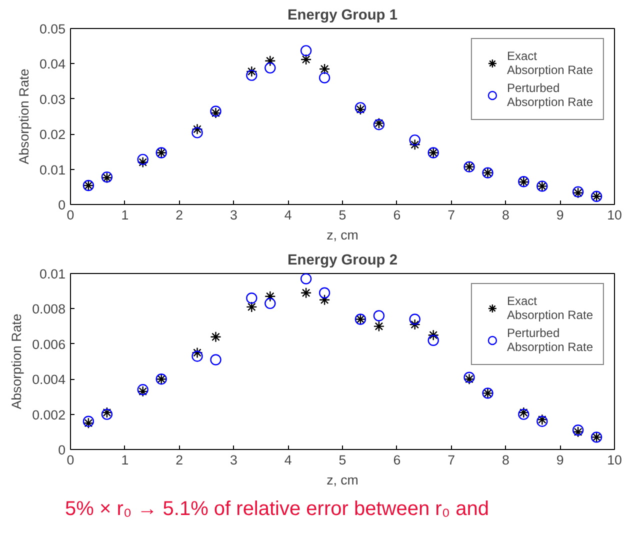 This screenshot has width=629, height=542. What do you see at coordinates (49, 309) in the screenshot?
I see `y-tick-label: 0.008` at bounding box center [49, 309].